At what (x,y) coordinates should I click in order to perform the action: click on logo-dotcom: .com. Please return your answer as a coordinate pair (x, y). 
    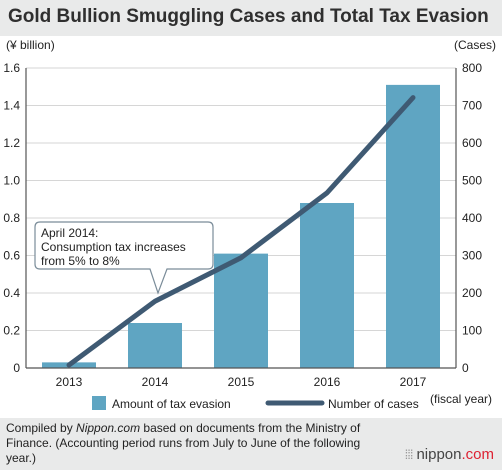
    Looking at the image, I should click on (477, 454).